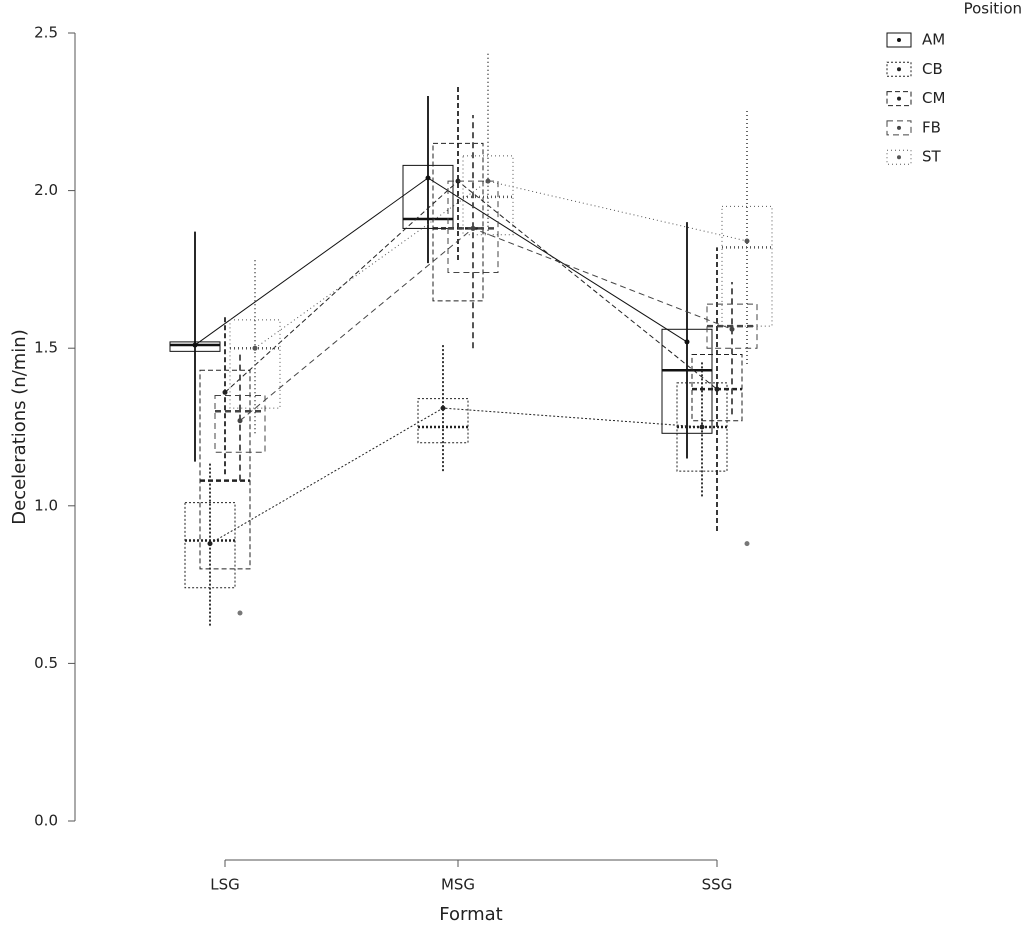 The height and width of the screenshot is (927, 1026). Describe the element at coordinates (46, 348) in the screenshot. I see `y-tick-label: 1.5` at that location.